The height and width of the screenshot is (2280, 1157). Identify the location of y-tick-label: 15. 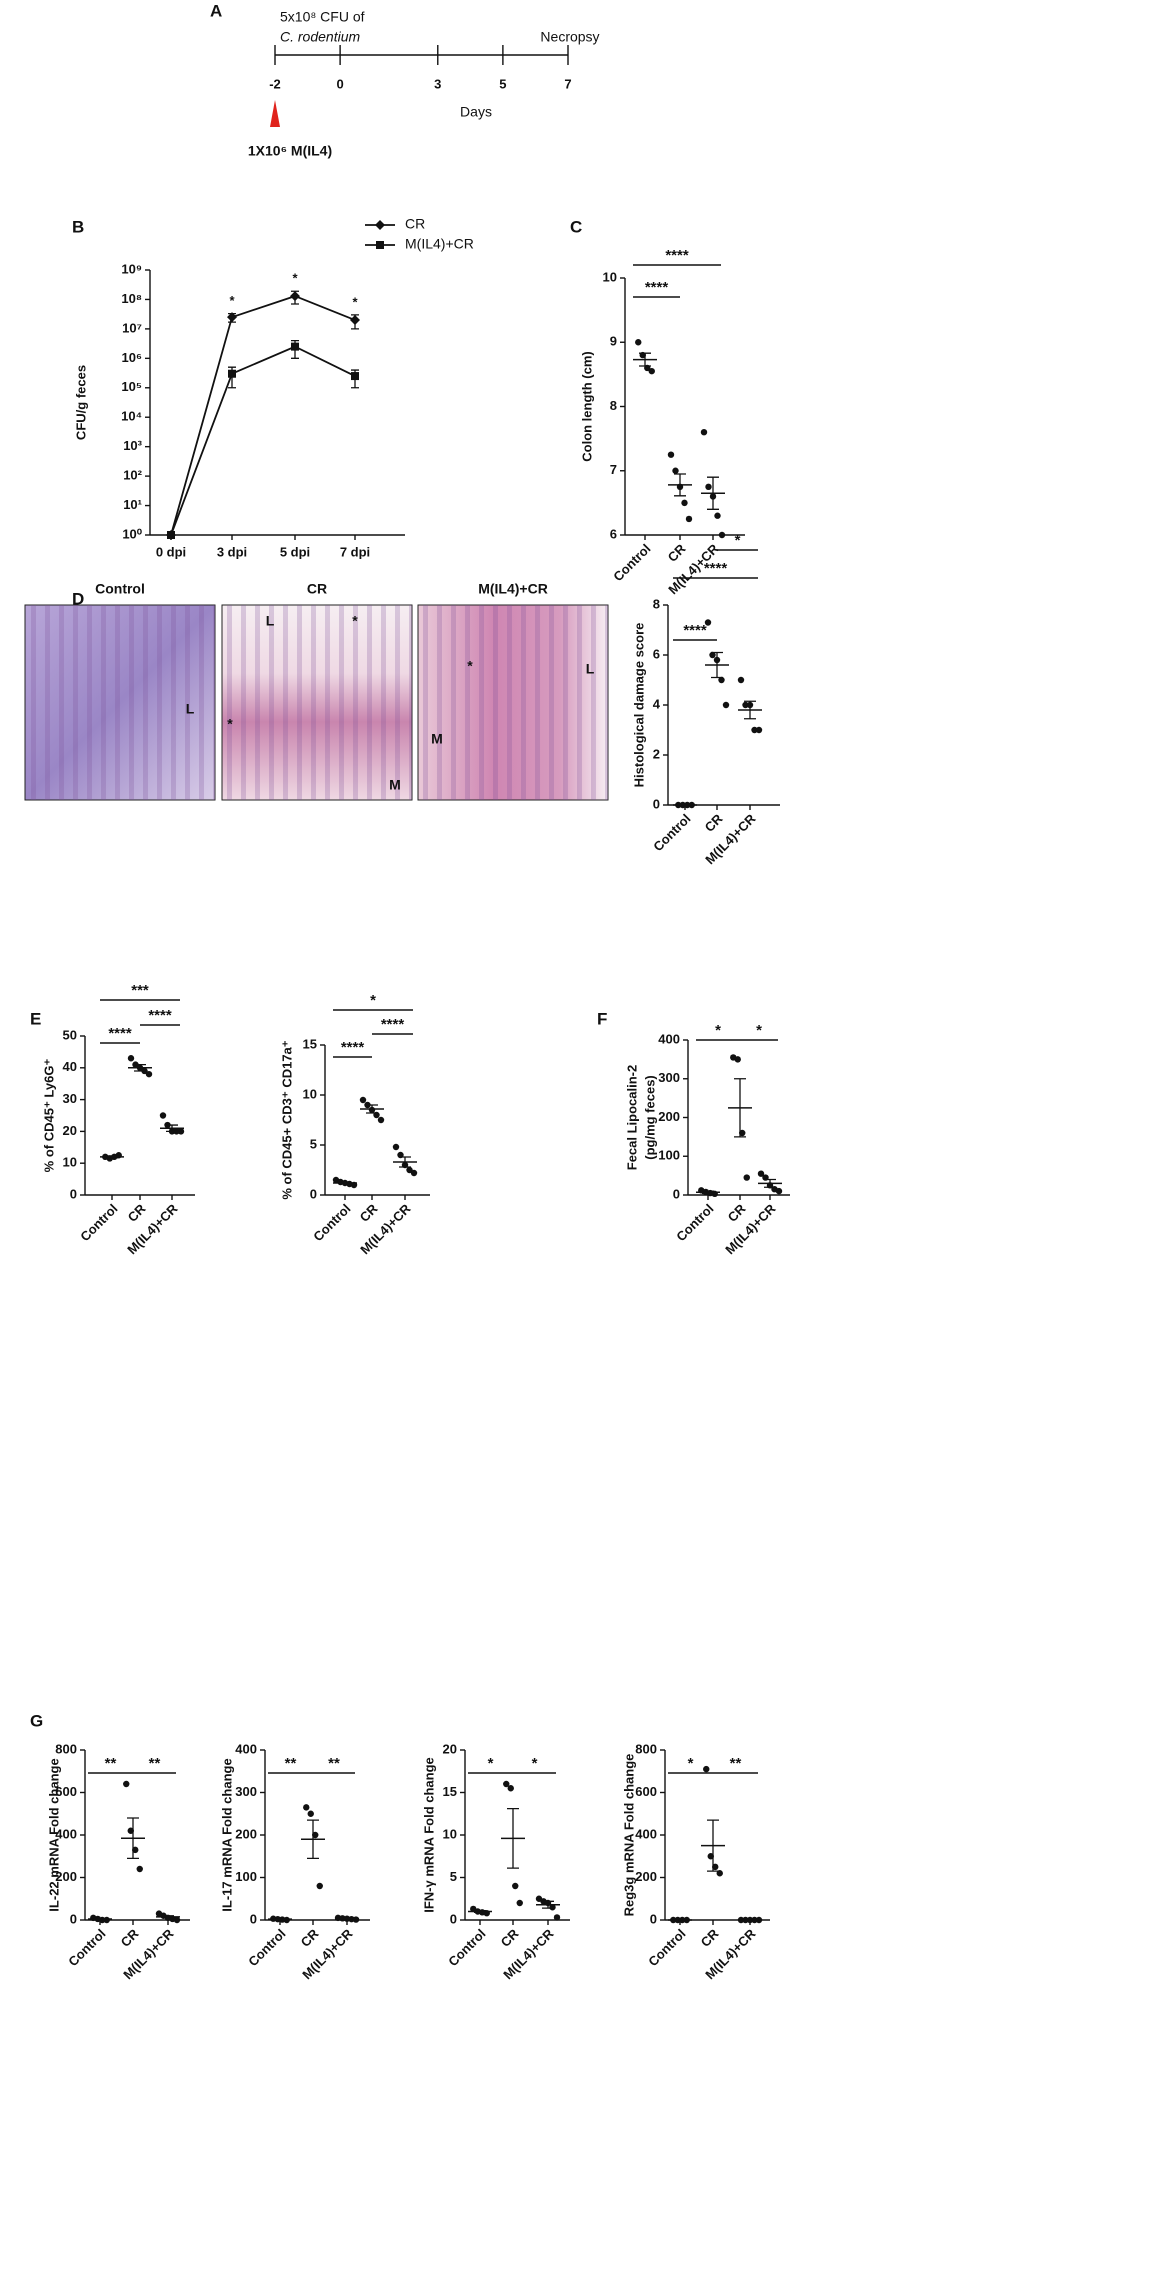
(450, 1791).